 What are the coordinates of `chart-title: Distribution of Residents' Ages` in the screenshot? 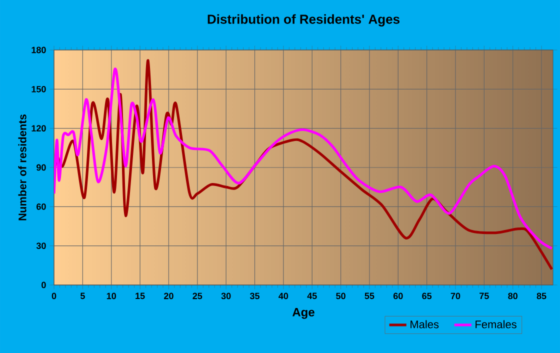 It's located at (304, 20).